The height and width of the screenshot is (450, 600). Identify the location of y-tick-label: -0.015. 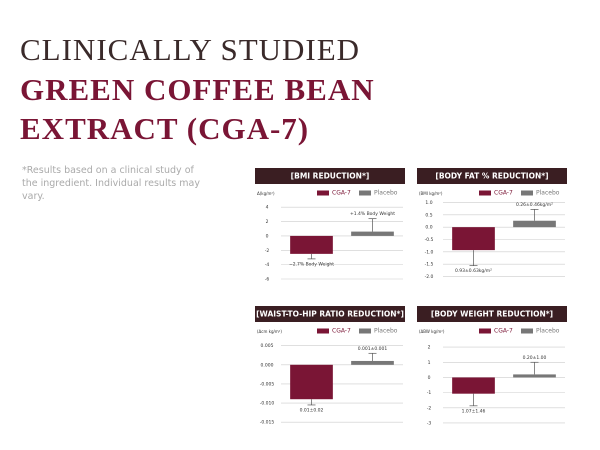
(267, 423).